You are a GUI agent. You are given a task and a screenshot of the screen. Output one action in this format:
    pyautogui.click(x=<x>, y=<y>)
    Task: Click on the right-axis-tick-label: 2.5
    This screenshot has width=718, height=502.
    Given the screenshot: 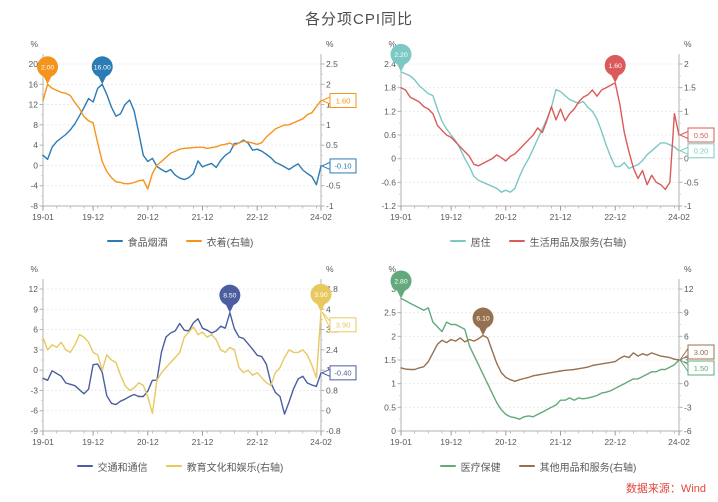 What is the action you would take?
    pyautogui.click(x=332, y=64)
    